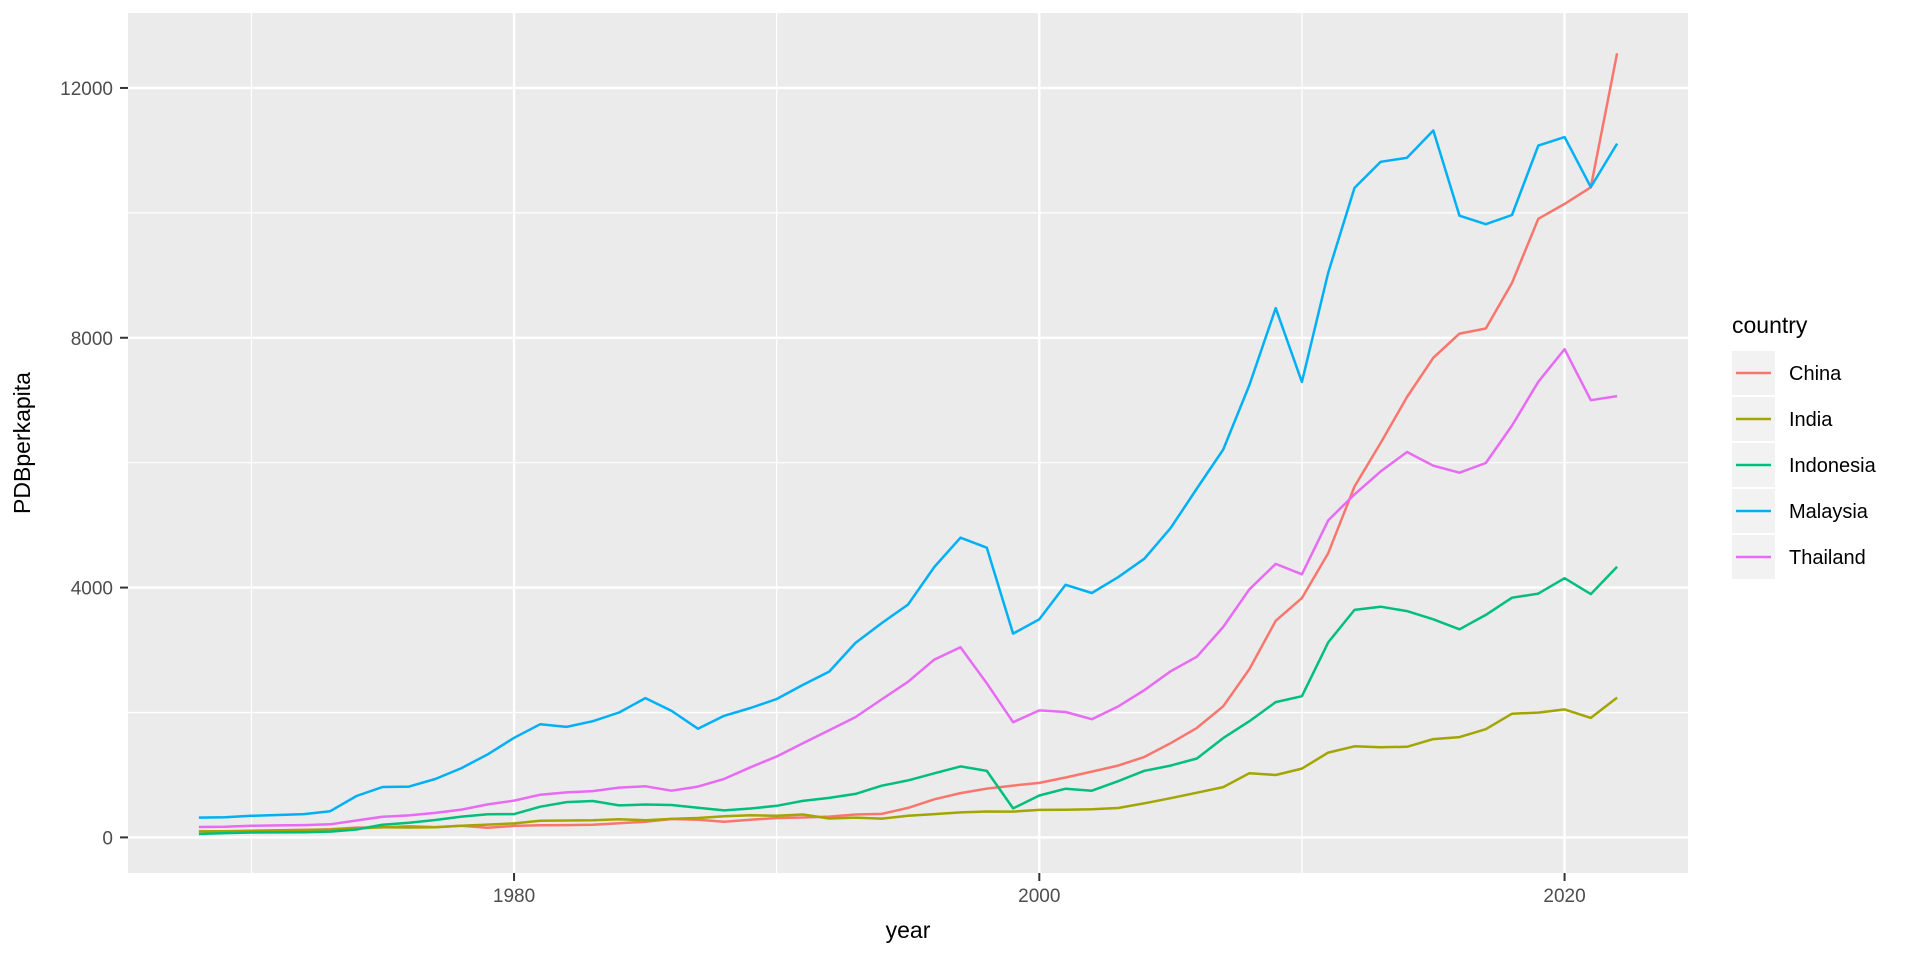 This screenshot has width=1920, height=965. I want to click on legend-entry: Malaysia, so click(1800, 511).